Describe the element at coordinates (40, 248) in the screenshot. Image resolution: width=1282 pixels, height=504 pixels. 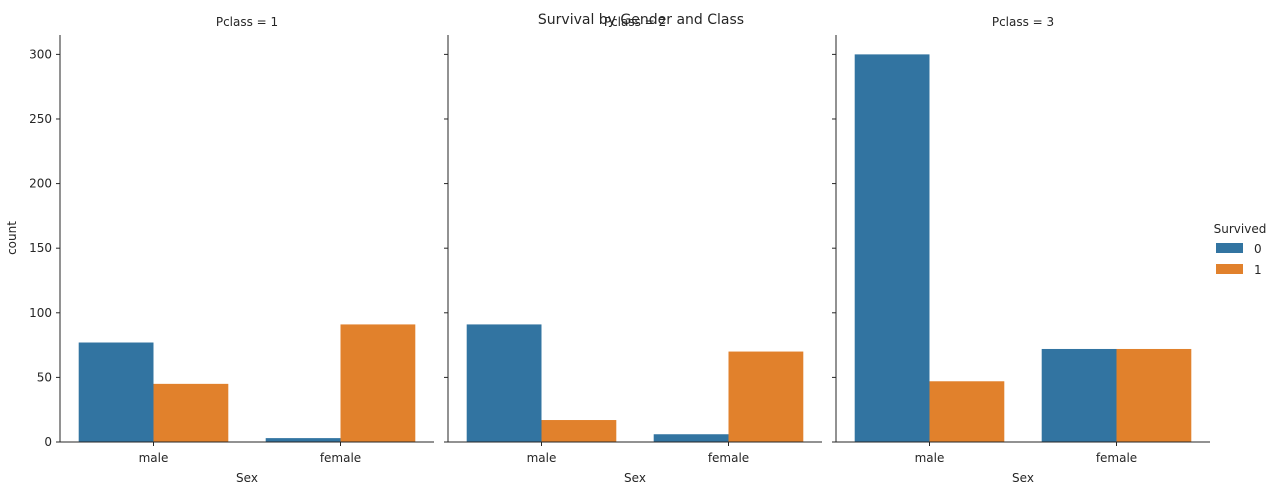
I see `y-tick-label: 150` at that location.